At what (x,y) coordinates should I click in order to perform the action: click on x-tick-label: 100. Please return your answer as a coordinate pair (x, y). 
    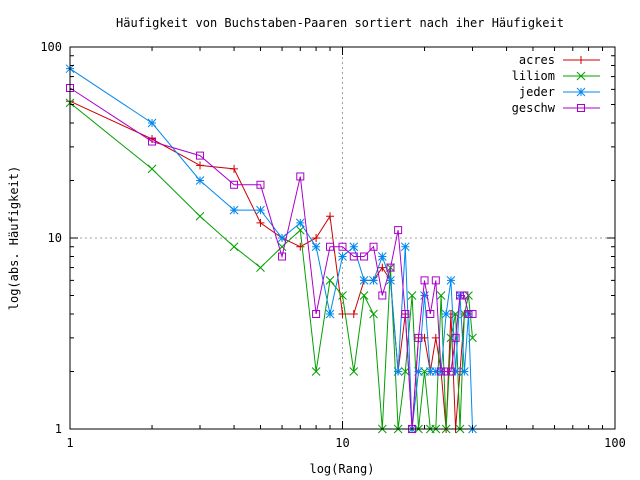
    Looking at the image, I should click on (615, 443).